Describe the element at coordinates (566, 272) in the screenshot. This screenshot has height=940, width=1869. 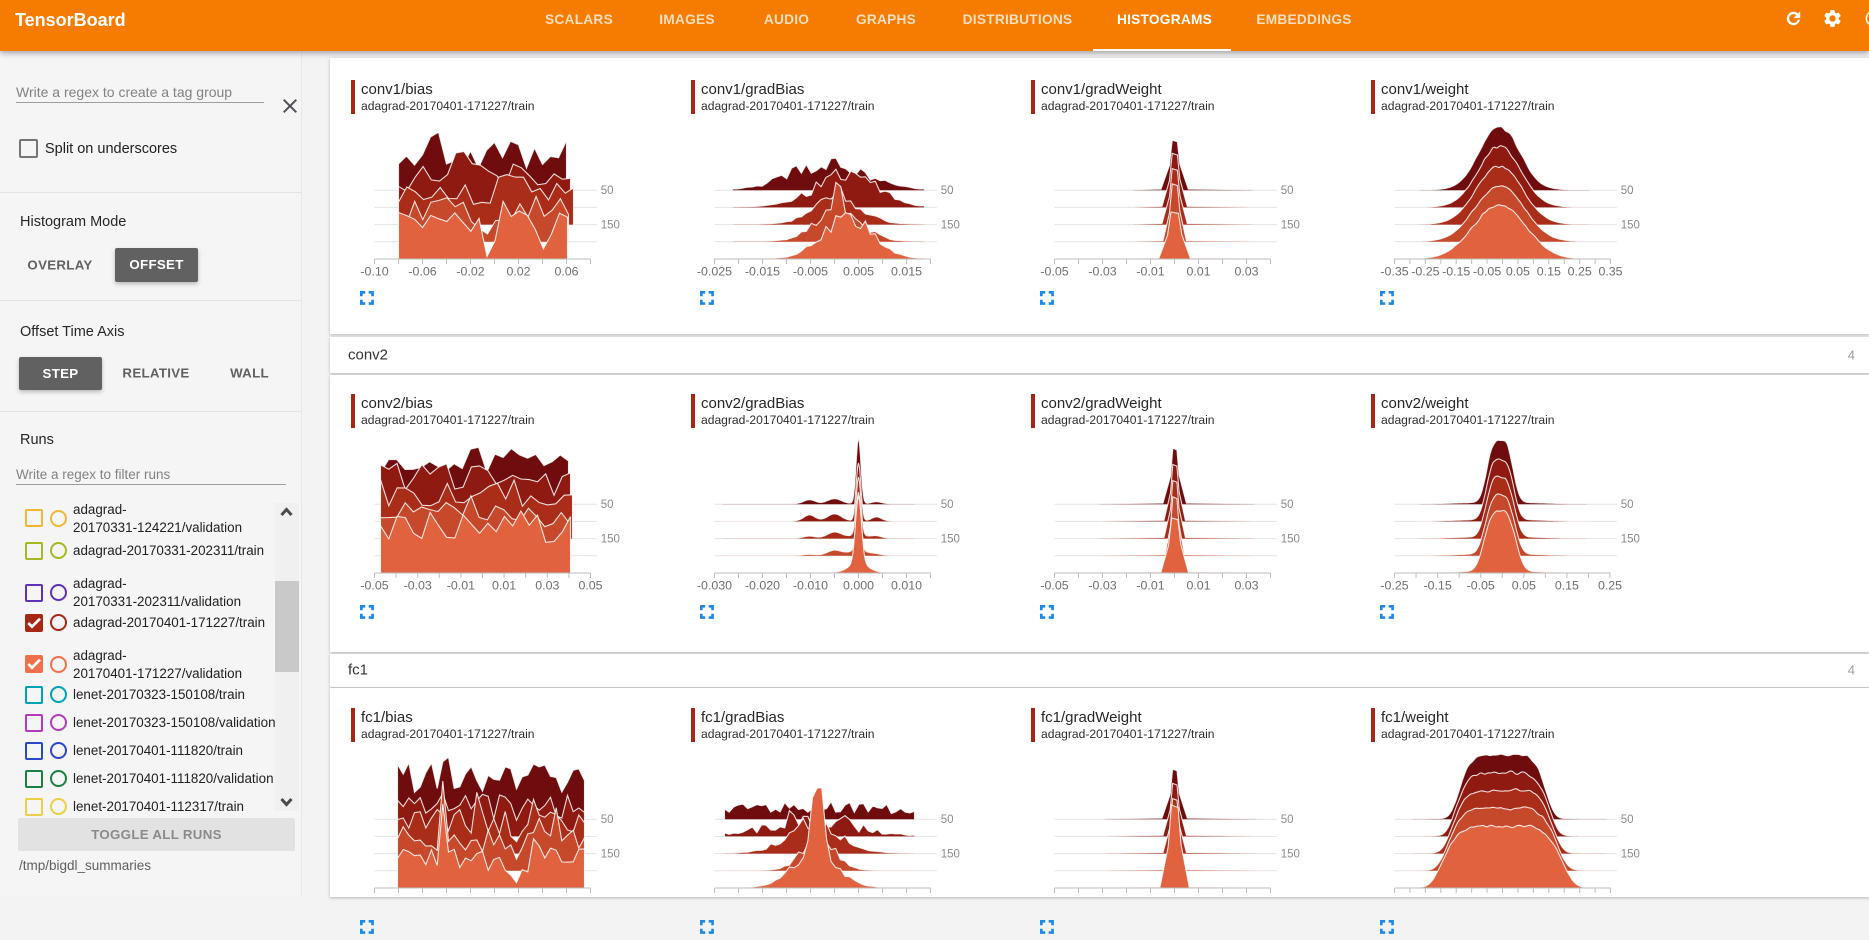
I see `svg-text: 0.06` at that location.